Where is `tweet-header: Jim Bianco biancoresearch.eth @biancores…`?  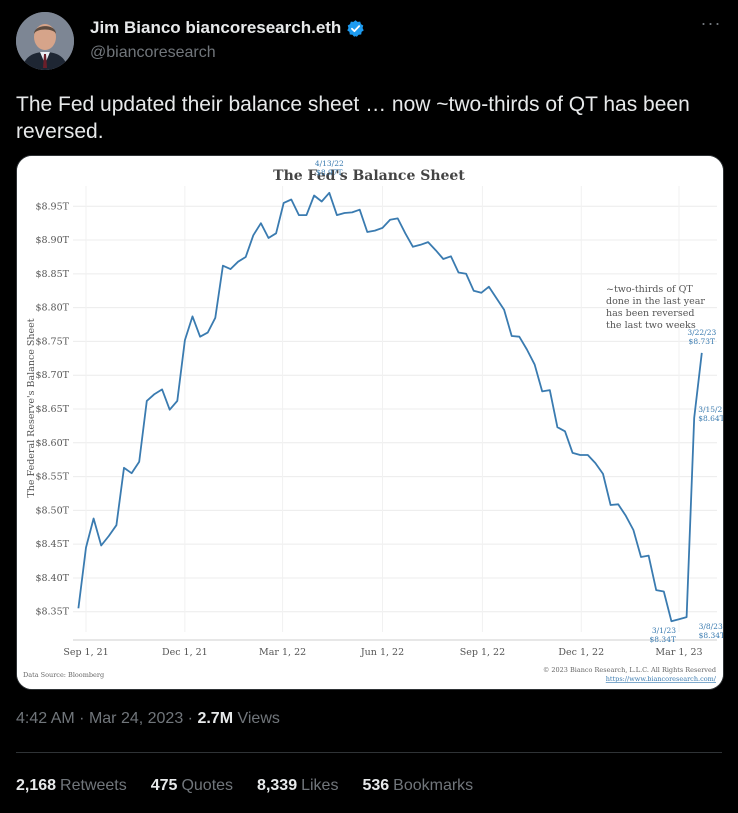 tweet-header: Jim Bianco biancoresearch.eth @biancores… is located at coordinates (369, 42).